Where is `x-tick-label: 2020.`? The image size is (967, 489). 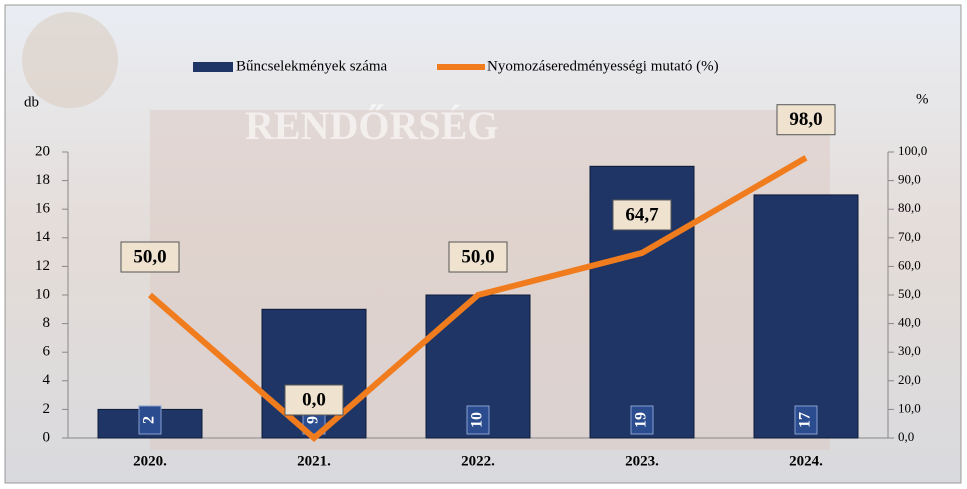
x-tick-label: 2020. is located at coordinates (150, 461).